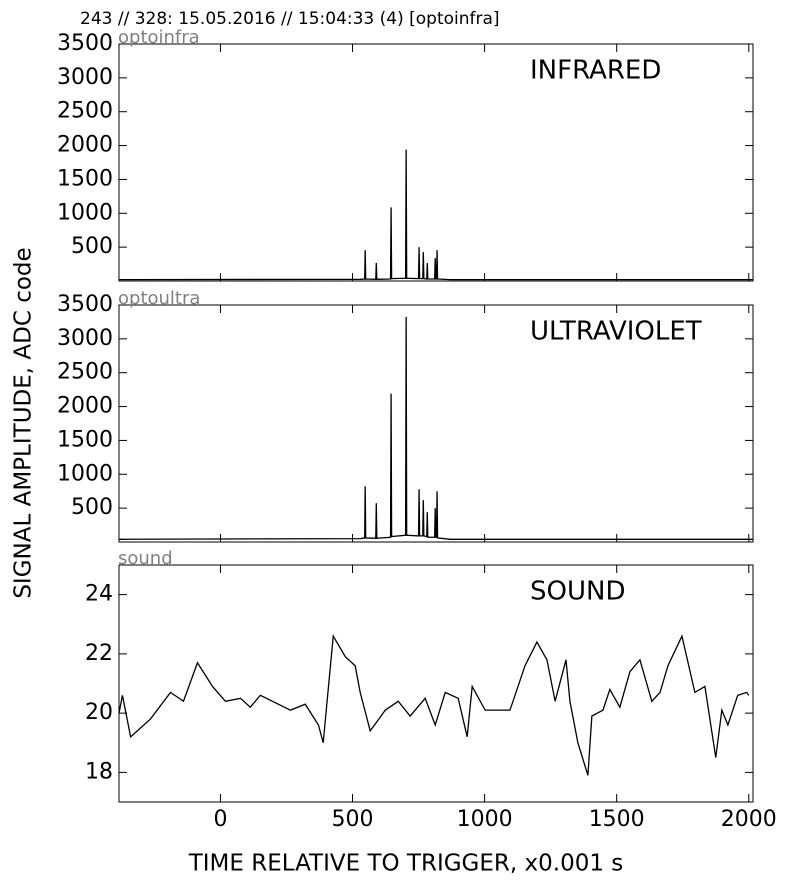 This screenshot has width=792, height=882. Describe the element at coordinates (99, 771) in the screenshot. I see `y-tick-label: 18` at that location.